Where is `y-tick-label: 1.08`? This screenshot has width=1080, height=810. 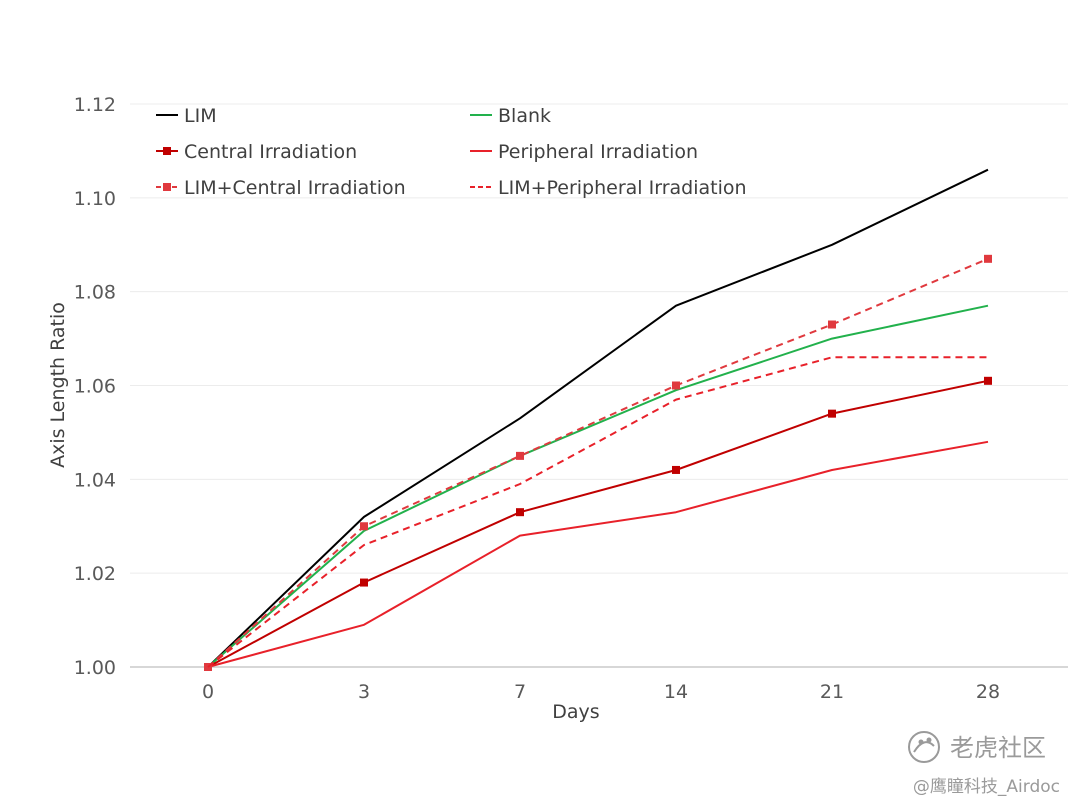
y-tick-label: 1.08 is located at coordinates (95, 293).